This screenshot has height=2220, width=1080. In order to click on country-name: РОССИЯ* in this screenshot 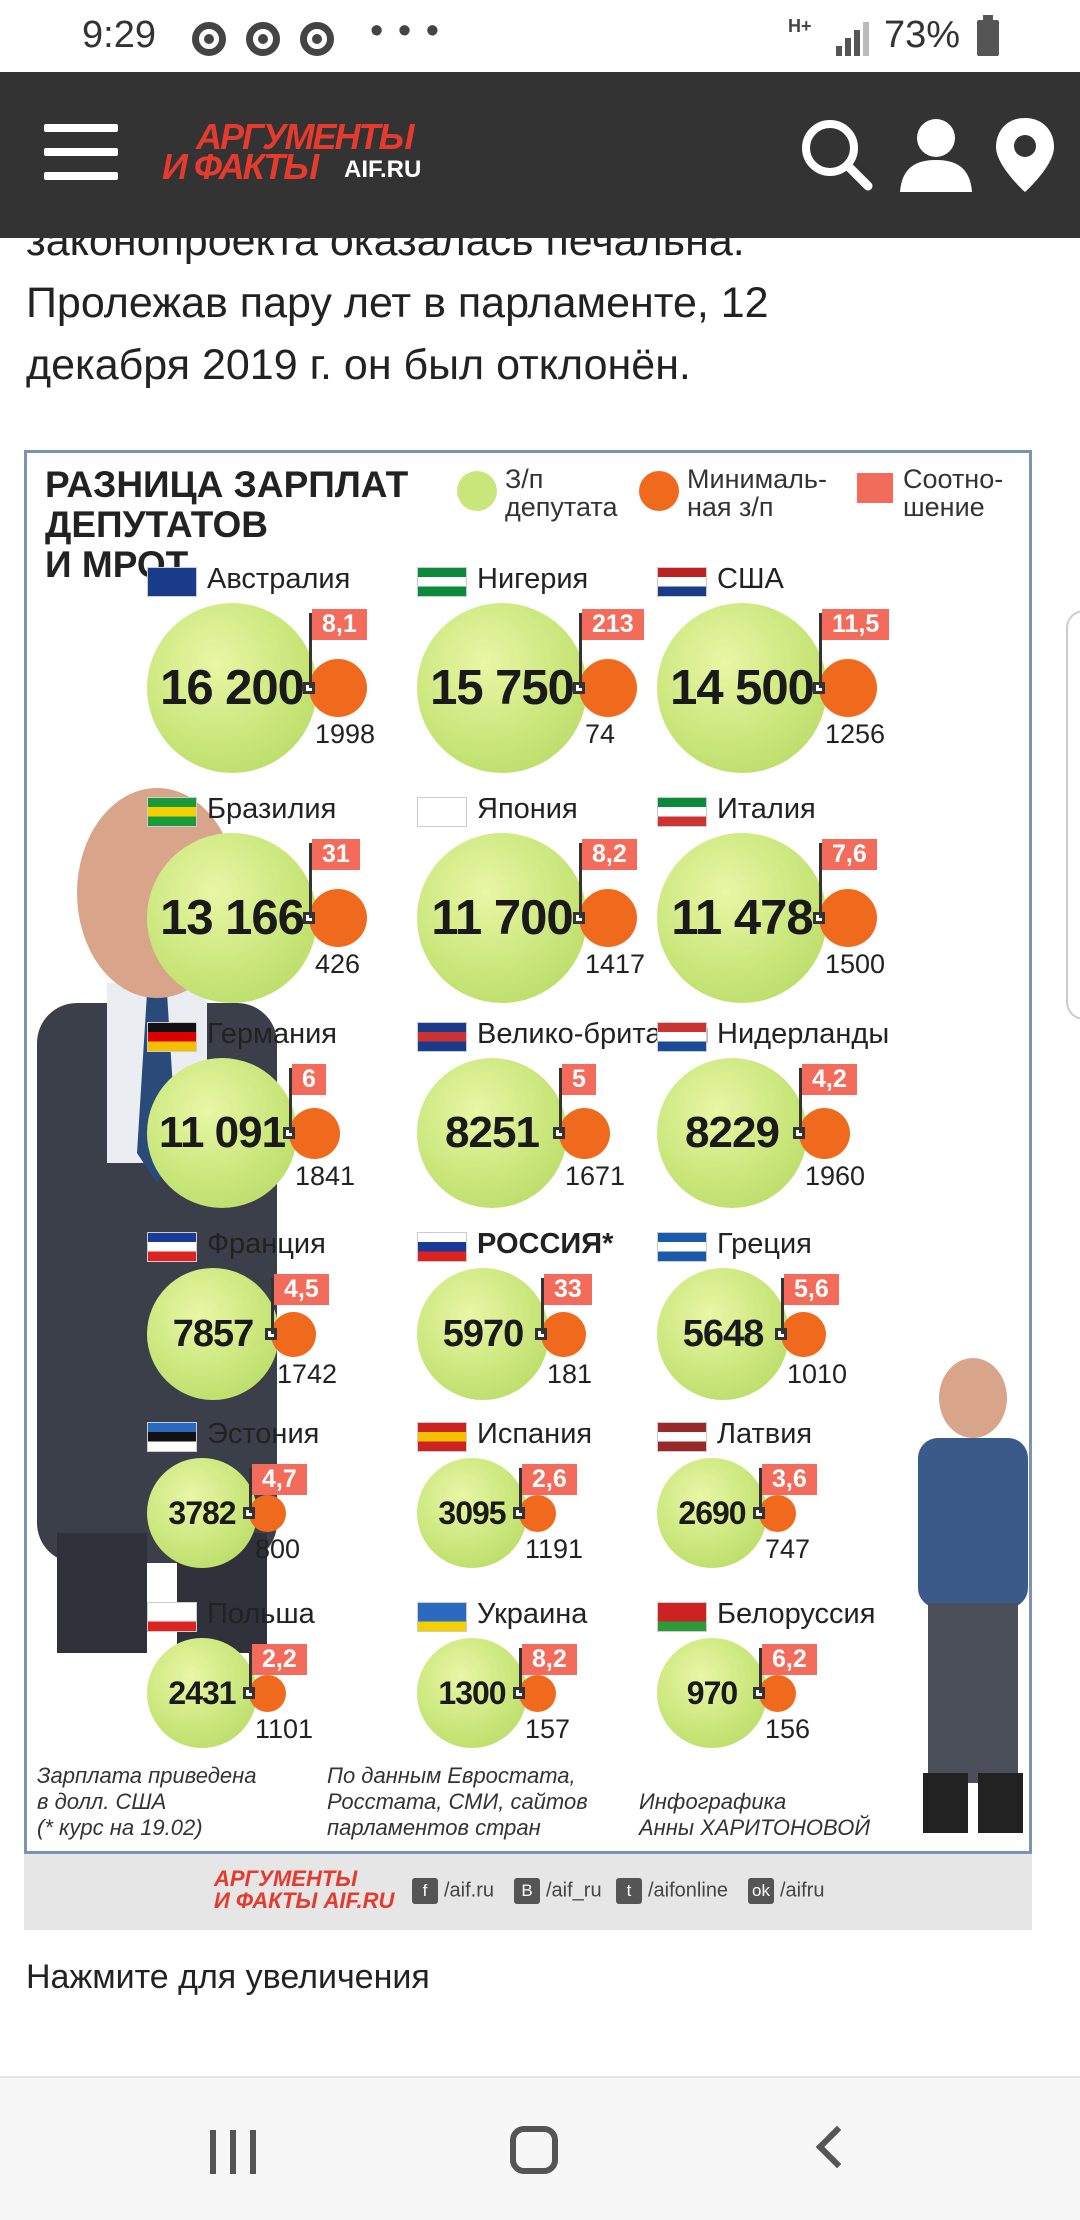, I will do `click(545, 1244)`.